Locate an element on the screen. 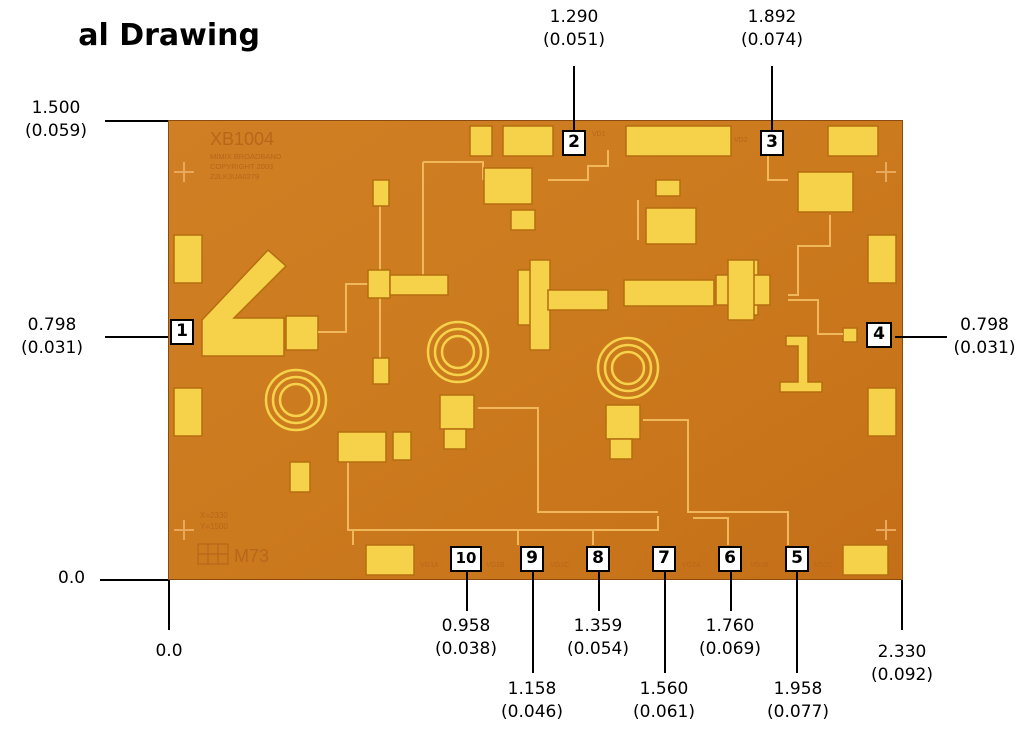 The width and height of the screenshot is (1029, 729). pad-label-9: 9 is located at coordinates (532, 559).